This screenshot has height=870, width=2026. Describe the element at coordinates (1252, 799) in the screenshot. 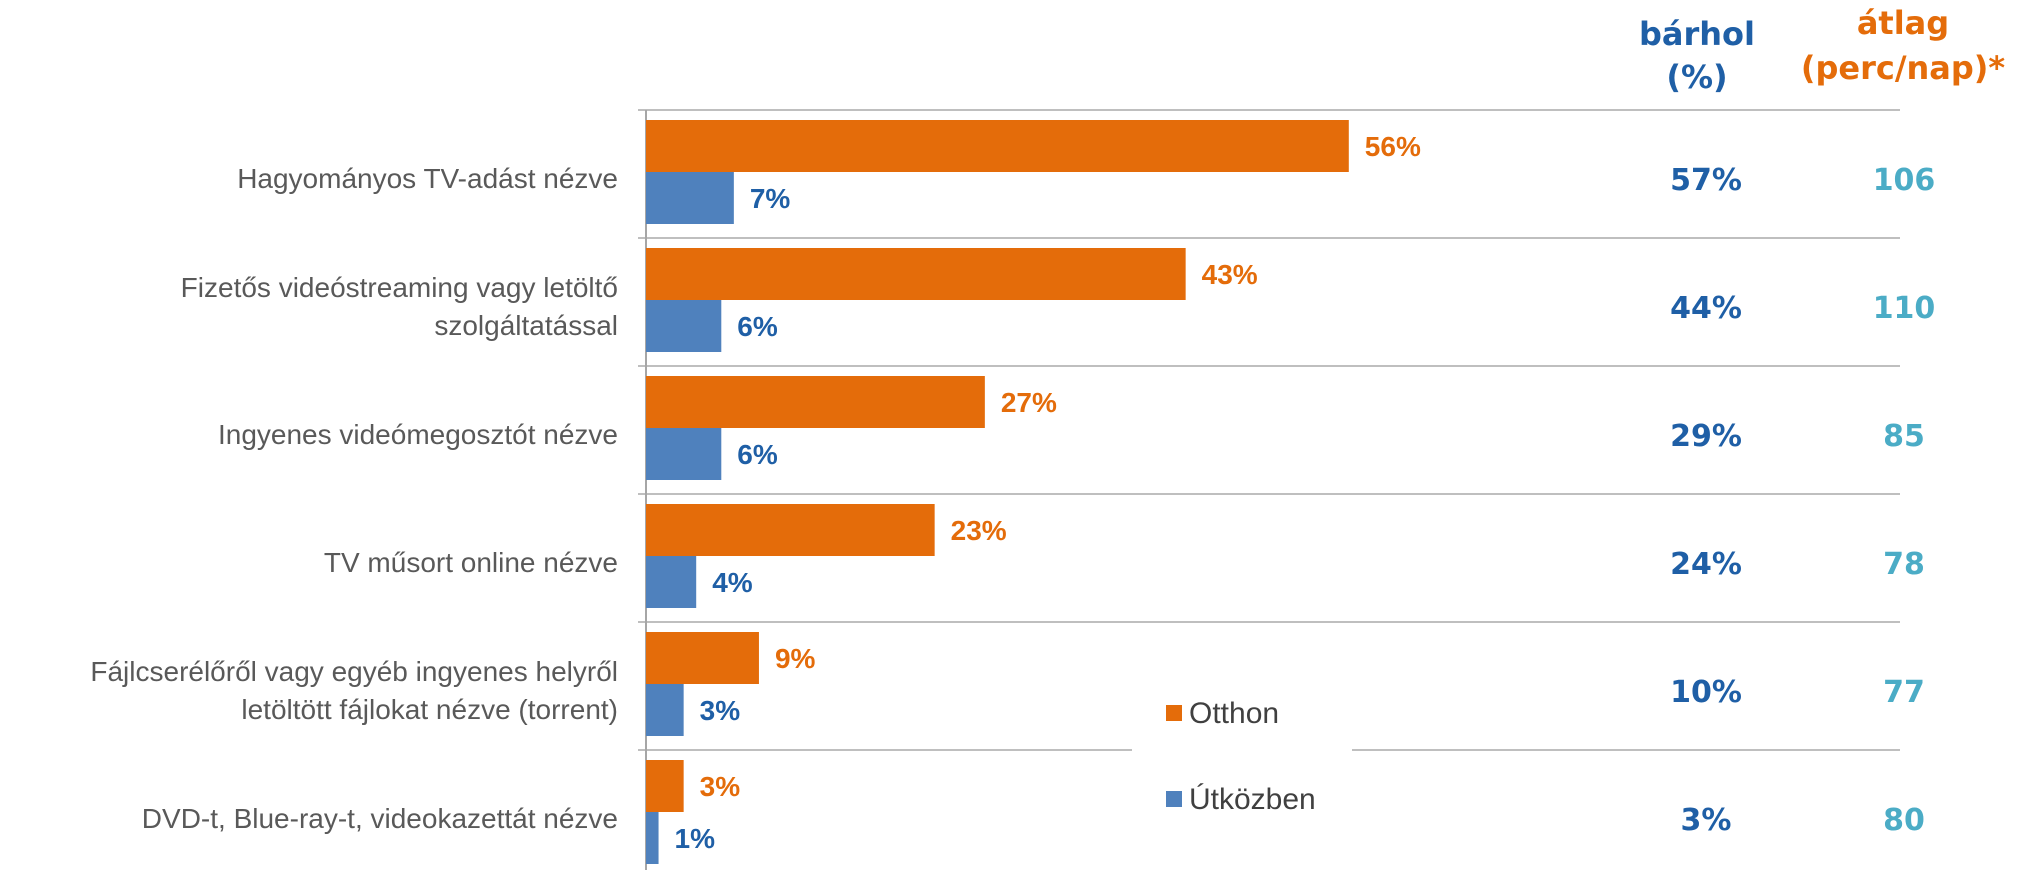

I see `legend-label-utkozben: Útközben` at that location.